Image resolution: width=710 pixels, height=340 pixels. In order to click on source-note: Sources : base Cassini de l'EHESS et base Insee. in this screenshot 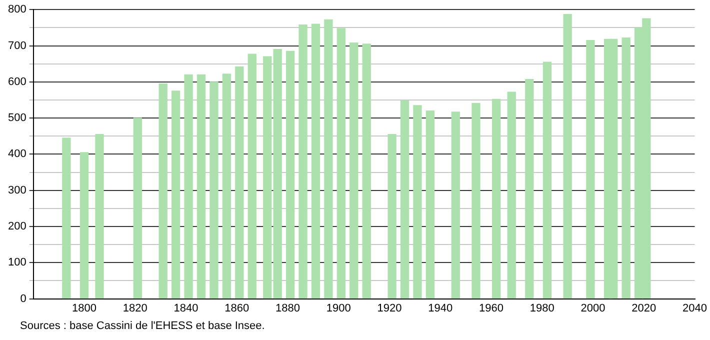, I will do `click(142, 326)`.